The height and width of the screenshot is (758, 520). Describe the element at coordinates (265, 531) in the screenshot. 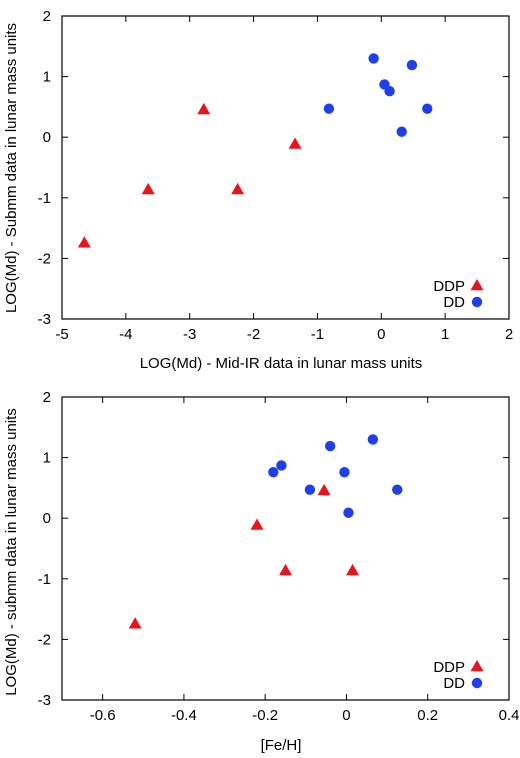

I see `data-points` at that location.